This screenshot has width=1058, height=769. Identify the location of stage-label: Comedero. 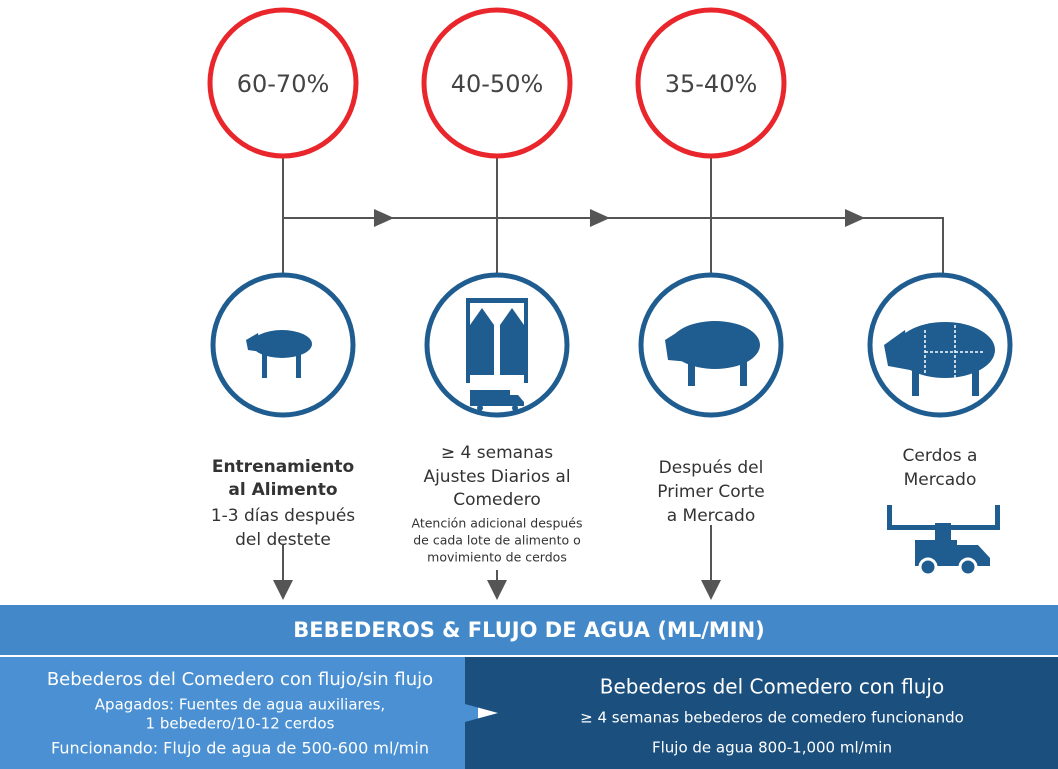
(497, 500).